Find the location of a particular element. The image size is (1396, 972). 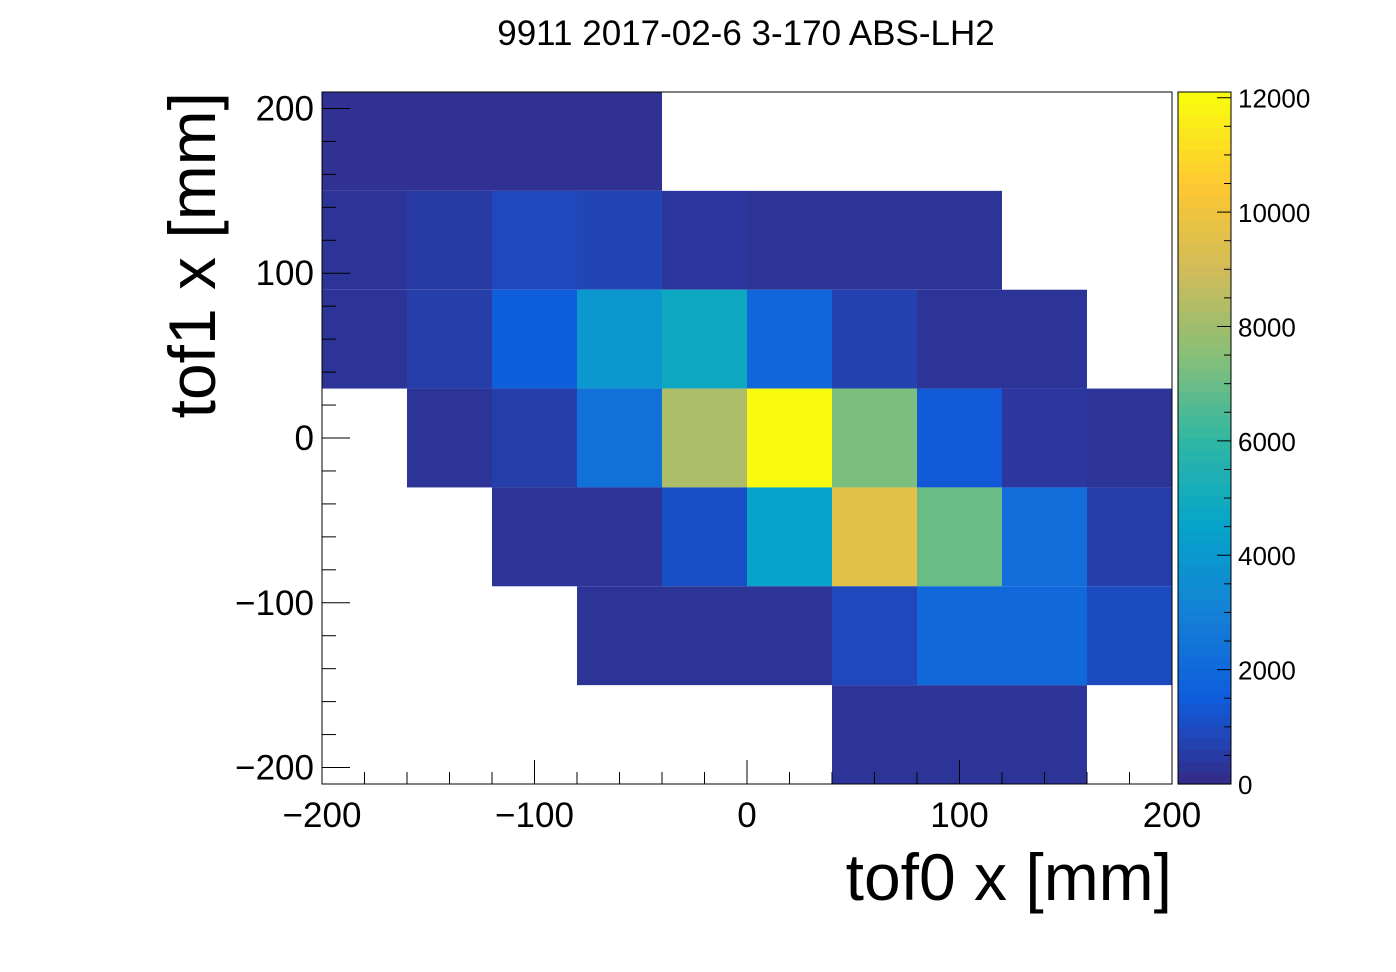

z-tick-label: 12000 is located at coordinates (1274, 99).